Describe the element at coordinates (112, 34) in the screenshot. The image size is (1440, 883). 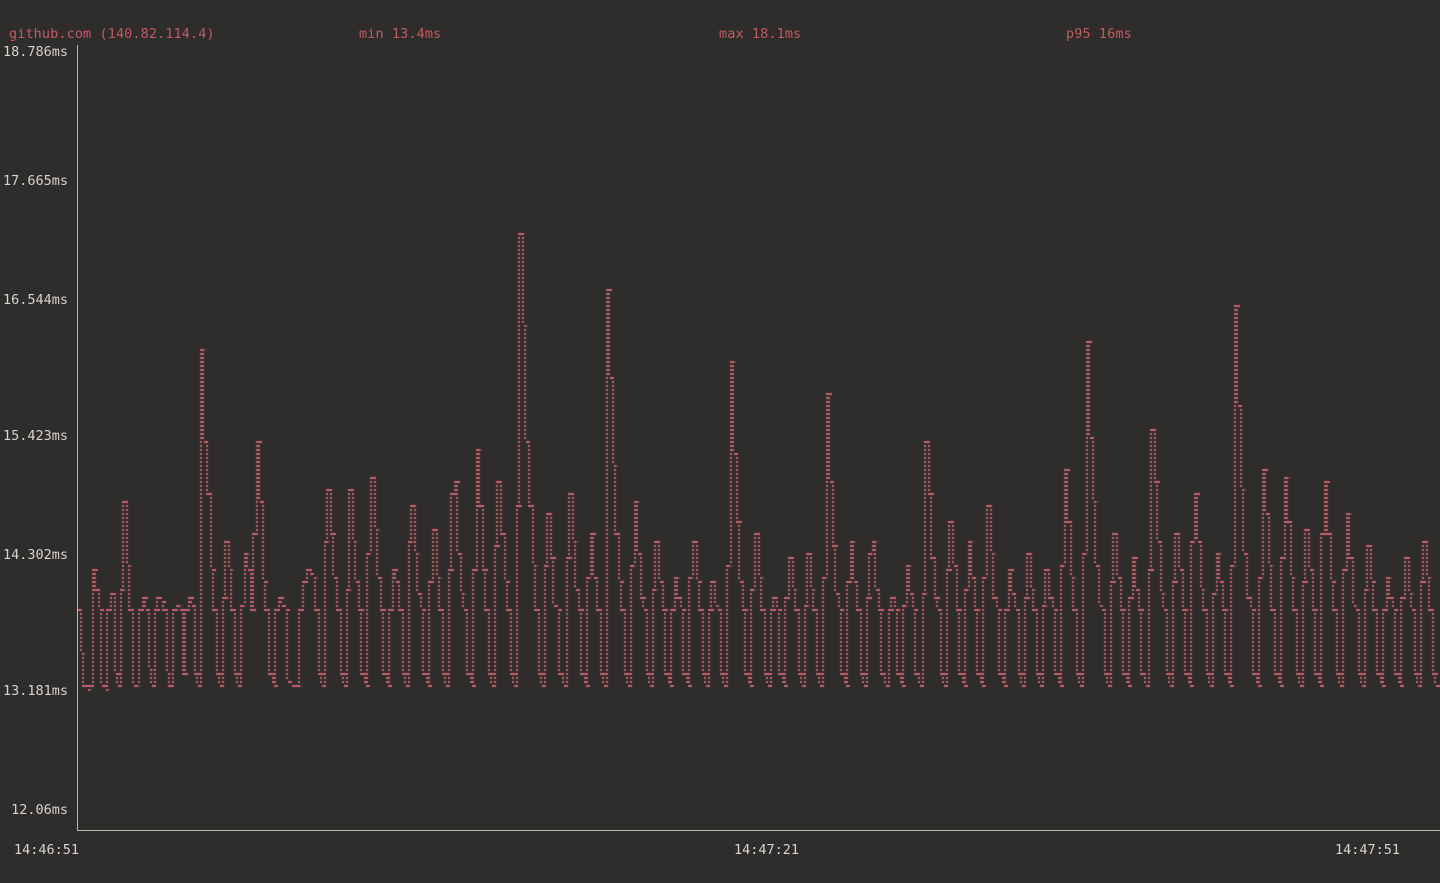
I see `host-label: github.com (140.82.114.4)` at that location.